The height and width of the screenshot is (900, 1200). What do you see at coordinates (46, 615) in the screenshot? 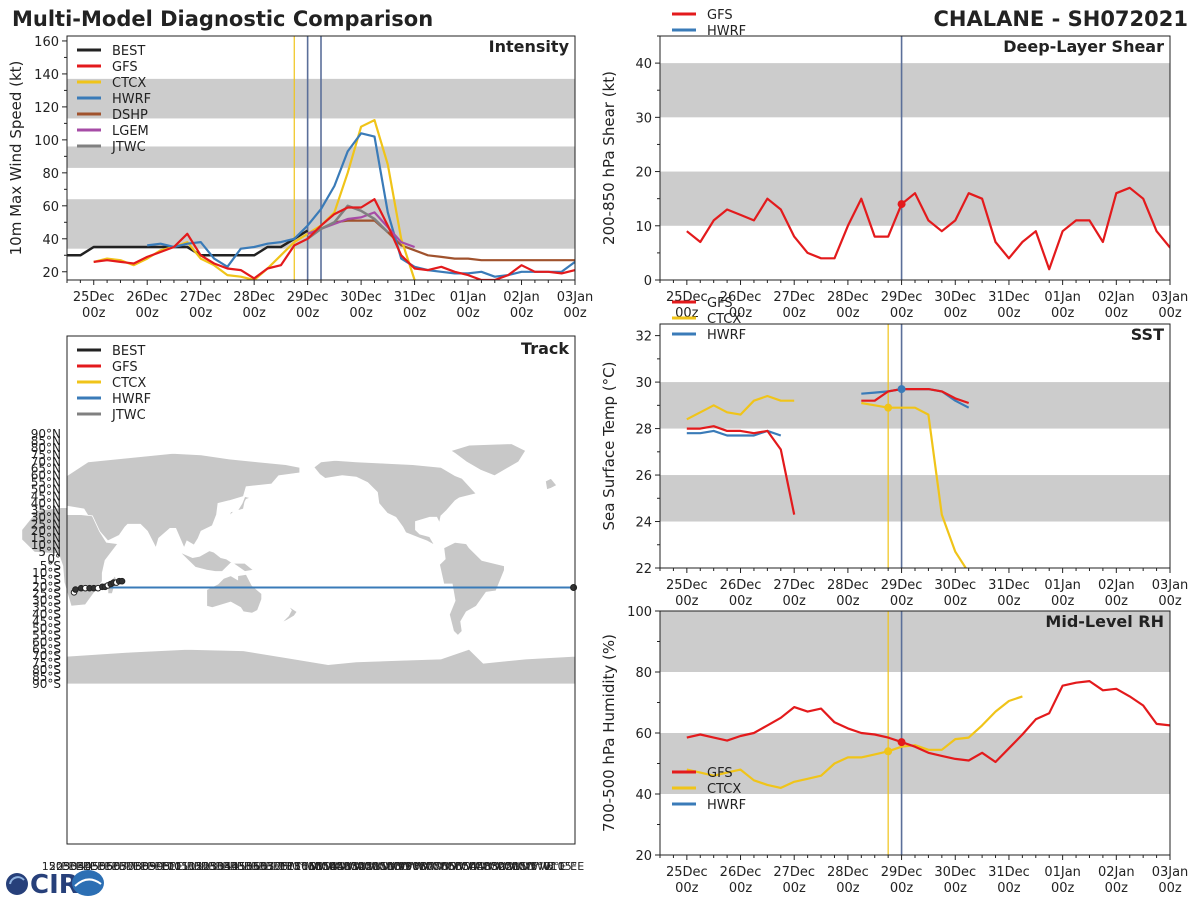
I see `lat-label-26: 40°S` at bounding box center [46, 615].